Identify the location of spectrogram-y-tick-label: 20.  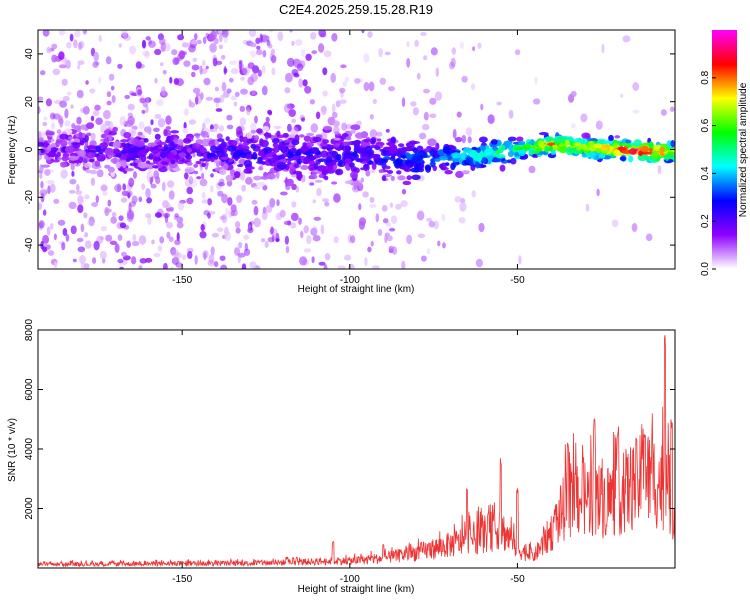
(29, 102).